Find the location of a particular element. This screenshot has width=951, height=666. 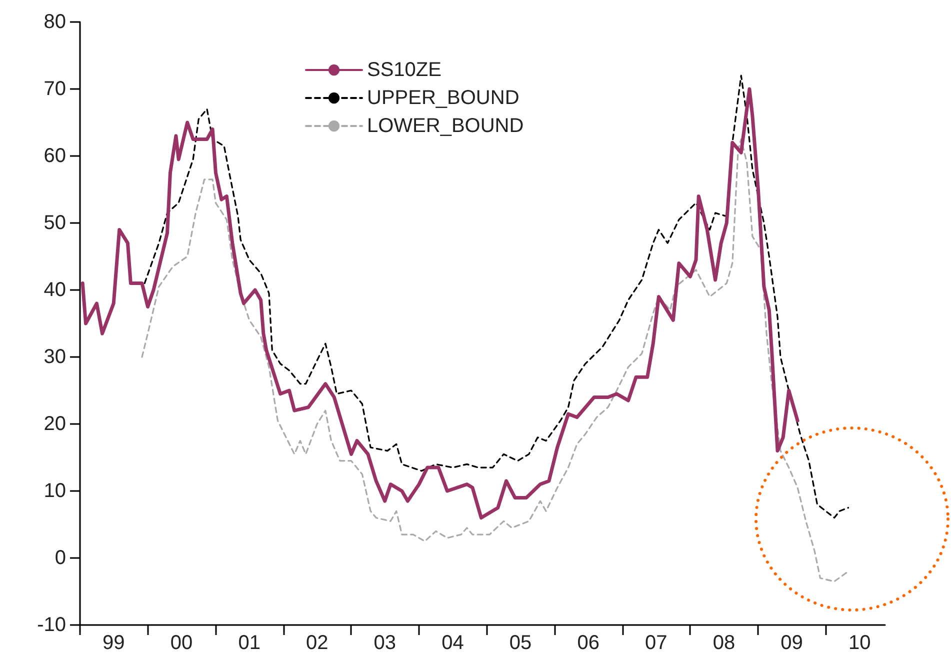

x-tick-label: 07 is located at coordinates (656, 643).